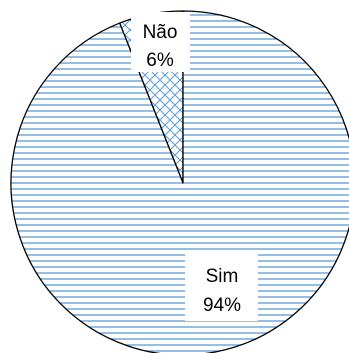  What do you see at coordinates (222, 305) in the screenshot?
I see `slice-value-sim: 94%` at bounding box center [222, 305].